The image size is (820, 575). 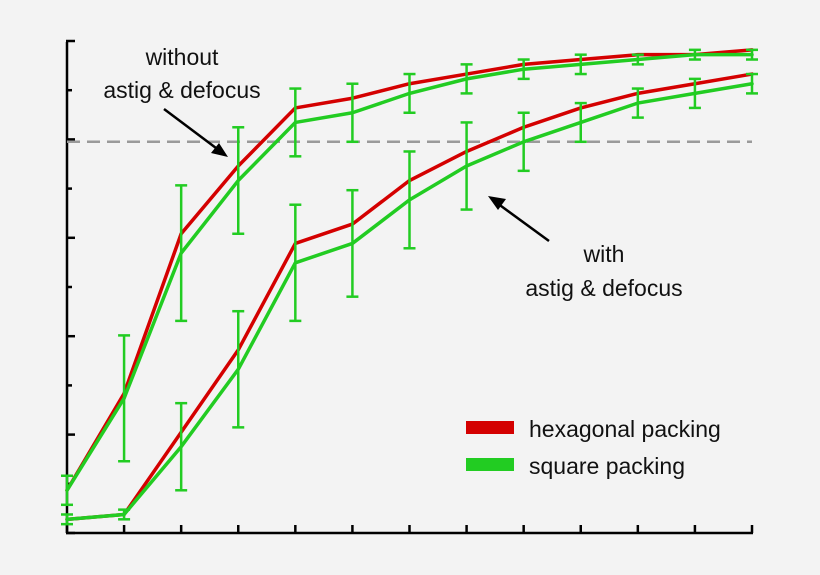 What do you see at coordinates (490, 427) in the screenshot?
I see `legend-swatch-hexagonal` at bounding box center [490, 427].